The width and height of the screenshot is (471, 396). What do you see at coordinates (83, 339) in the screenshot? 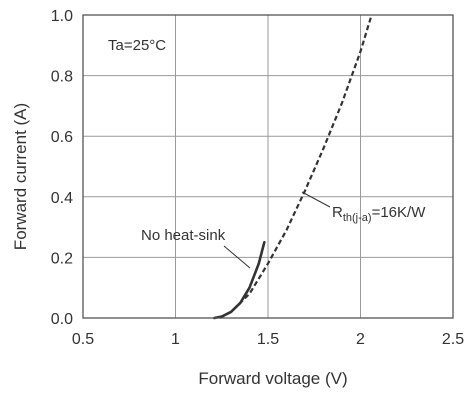
I see `x-tick-label: 0.5` at bounding box center [83, 339].